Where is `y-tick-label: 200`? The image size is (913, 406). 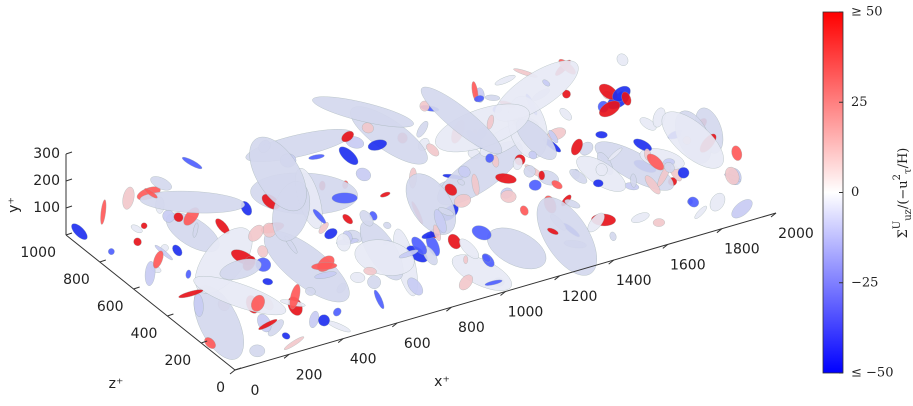
y-tick-label: 200 is located at coordinates (46, 181).